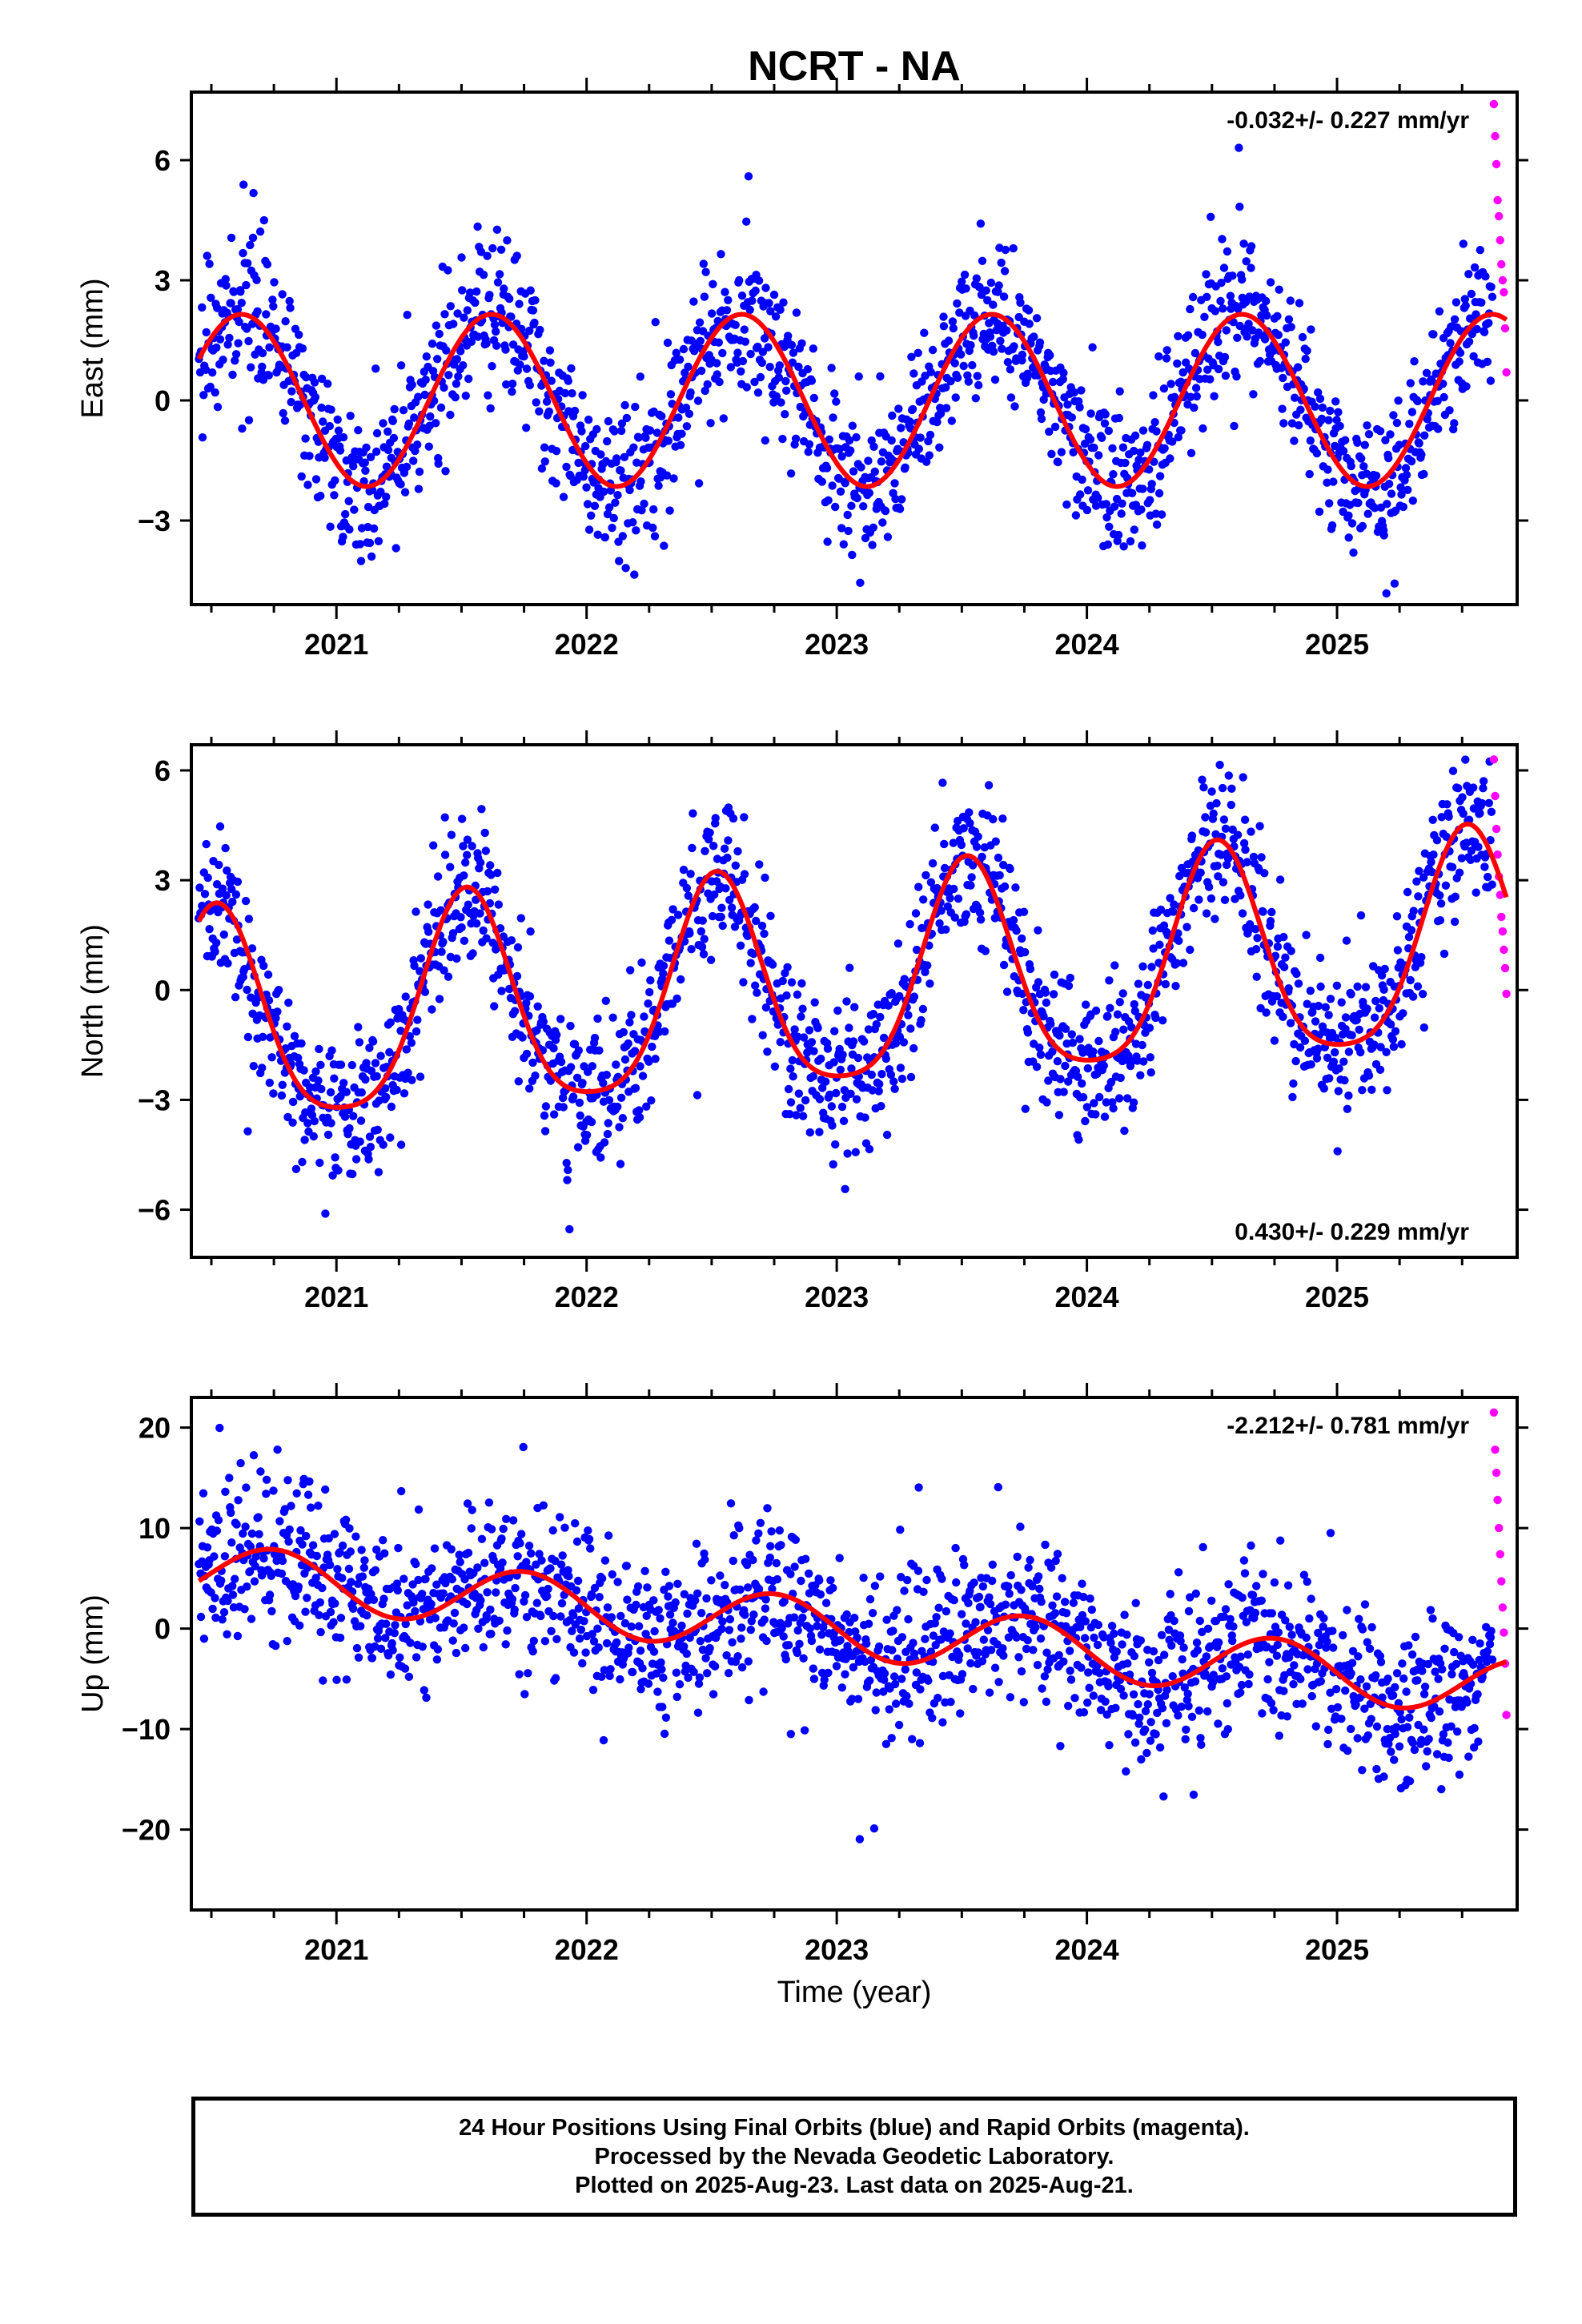  I want to click on y-tick-label: 0, so click(163, 990).